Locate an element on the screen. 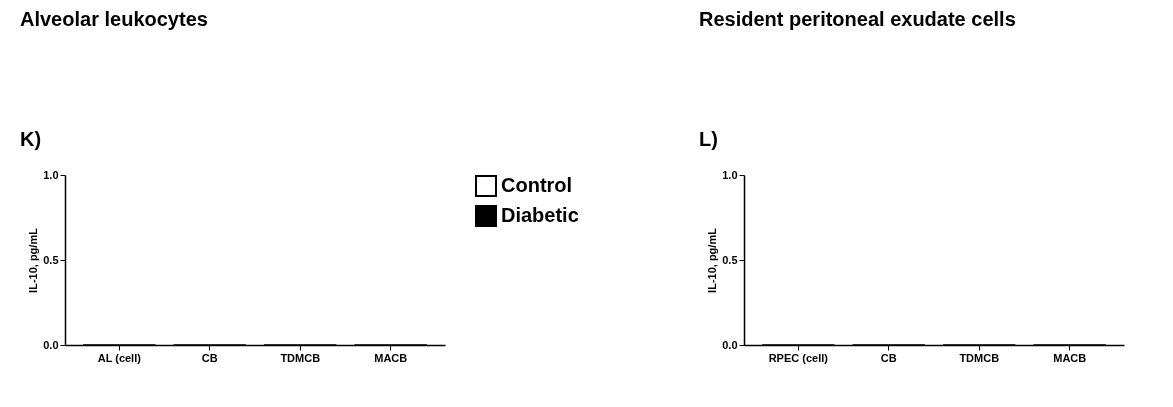 The width and height of the screenshot is (1173, 407). x-tick-label: AL (cell) is located at coordinates (119, 357).